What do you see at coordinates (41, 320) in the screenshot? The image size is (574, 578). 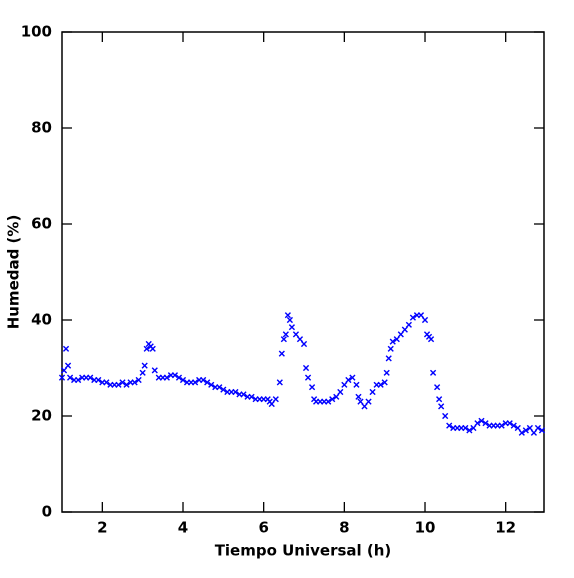 I see `y-tick-label: 40` at bounding box center [41, 320].